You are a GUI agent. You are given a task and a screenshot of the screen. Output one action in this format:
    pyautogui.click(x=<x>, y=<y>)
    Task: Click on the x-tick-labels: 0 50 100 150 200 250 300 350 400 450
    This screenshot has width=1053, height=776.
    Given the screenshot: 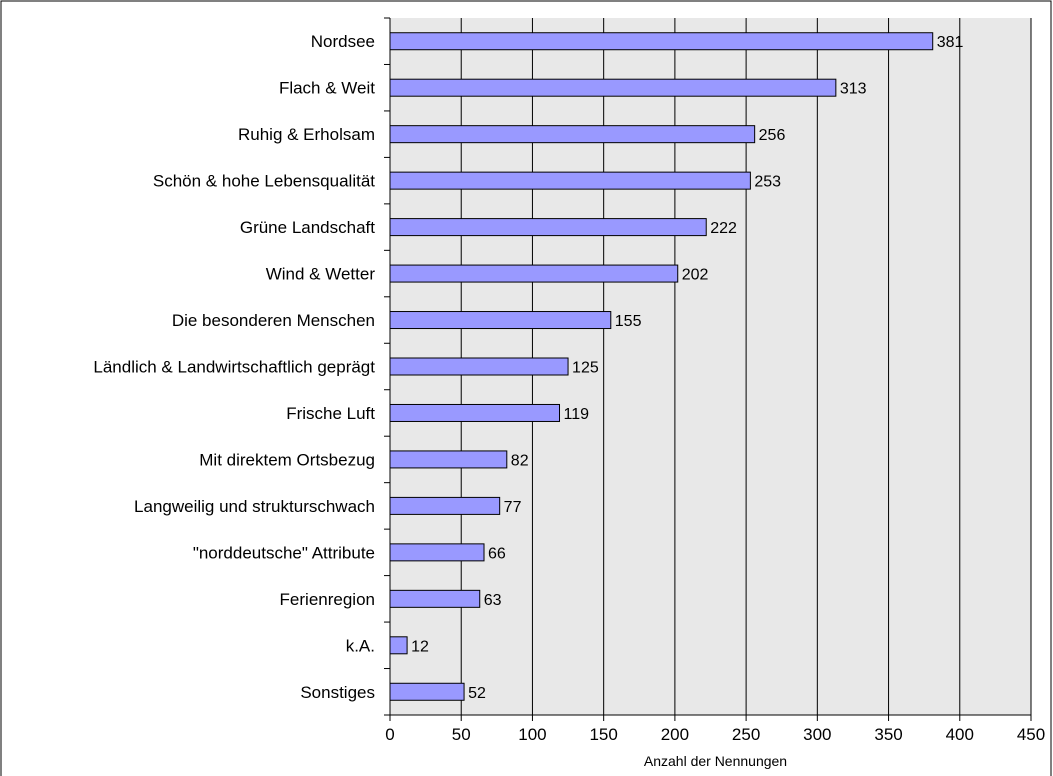 What is the action you would take?
    pyautogui.click(x=715, y=734)
    